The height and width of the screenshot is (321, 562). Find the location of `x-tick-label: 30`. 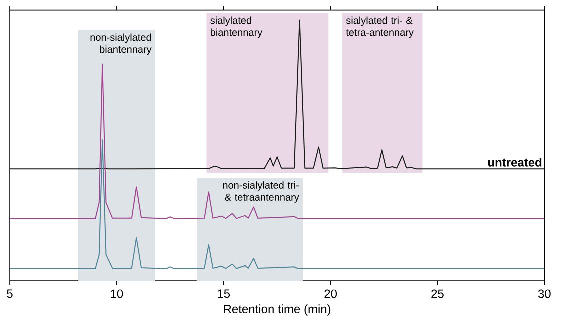

x-tick-label: 30 is located at coordinates (544, 294).